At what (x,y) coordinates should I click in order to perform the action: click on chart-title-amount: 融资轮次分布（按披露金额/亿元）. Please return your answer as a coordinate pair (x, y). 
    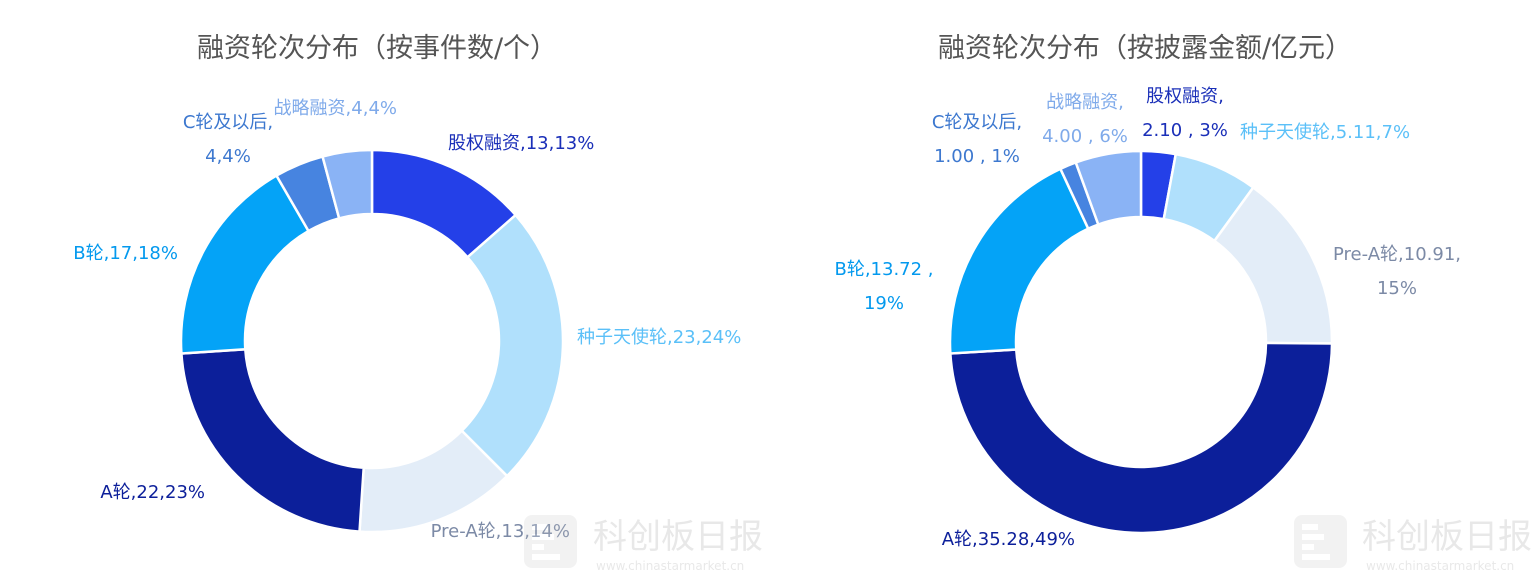
    Looking at the image, I should click on (1145, 48).